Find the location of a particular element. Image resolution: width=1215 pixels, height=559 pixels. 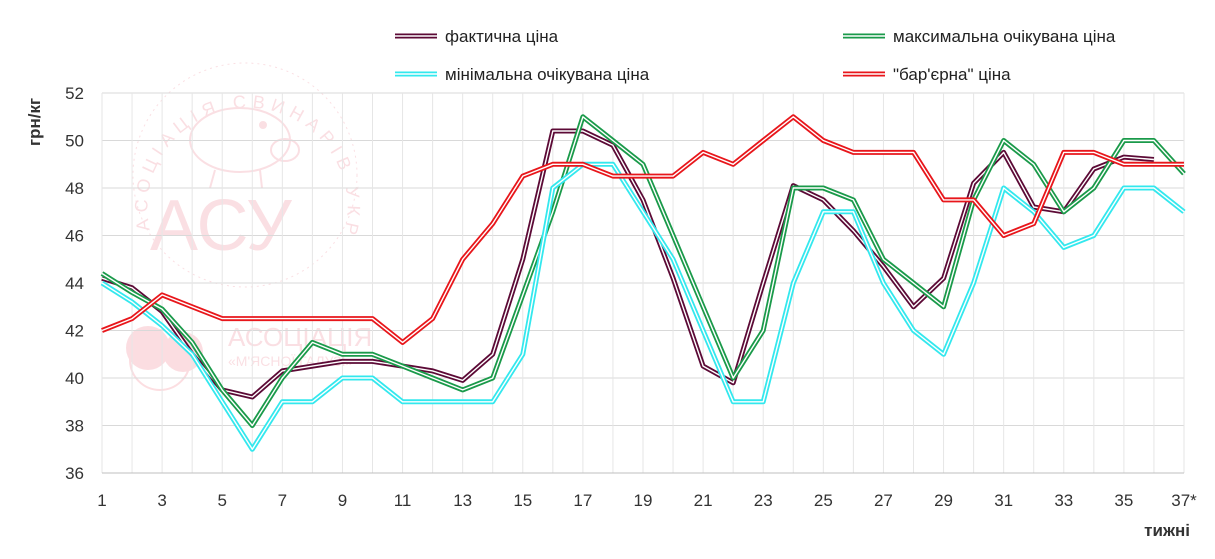

x-tick-label: 7 is located at coordinates (282, 500).